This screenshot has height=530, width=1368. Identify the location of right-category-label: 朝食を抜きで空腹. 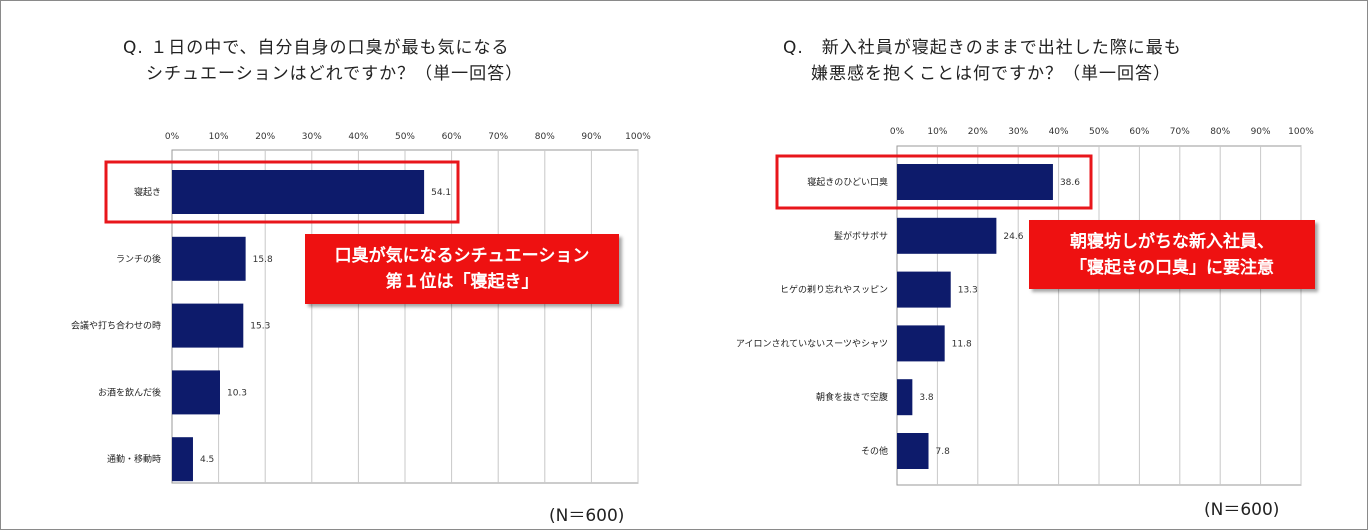
(852, 397).